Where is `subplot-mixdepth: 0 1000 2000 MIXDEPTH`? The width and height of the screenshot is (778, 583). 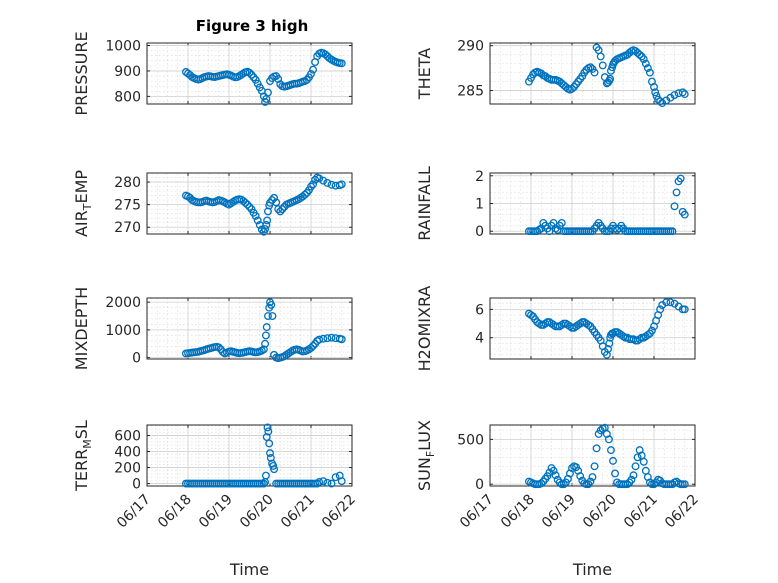
subplot-mixdepth: 0 1000 2000 MIXDEPTH is located at coordinates (212, 328).